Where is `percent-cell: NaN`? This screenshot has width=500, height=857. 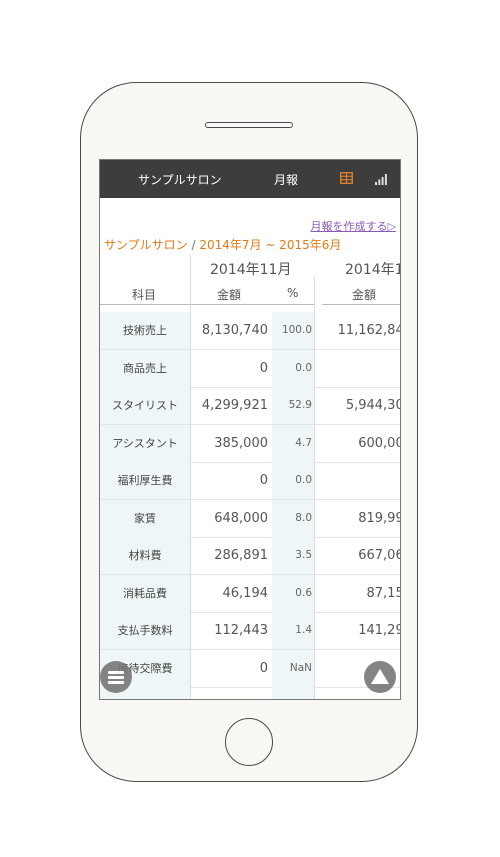 percent-cell: NaN is located at coordinates (300, 667).